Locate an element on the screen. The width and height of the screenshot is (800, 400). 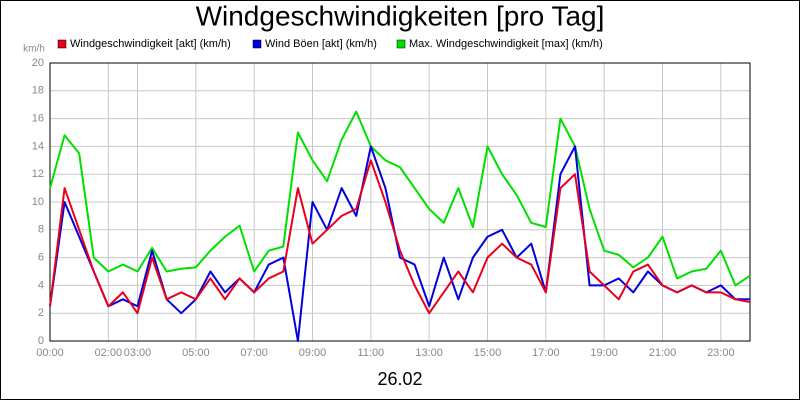
x-tick-label: 09:00 is located at coordinates (313, 353).